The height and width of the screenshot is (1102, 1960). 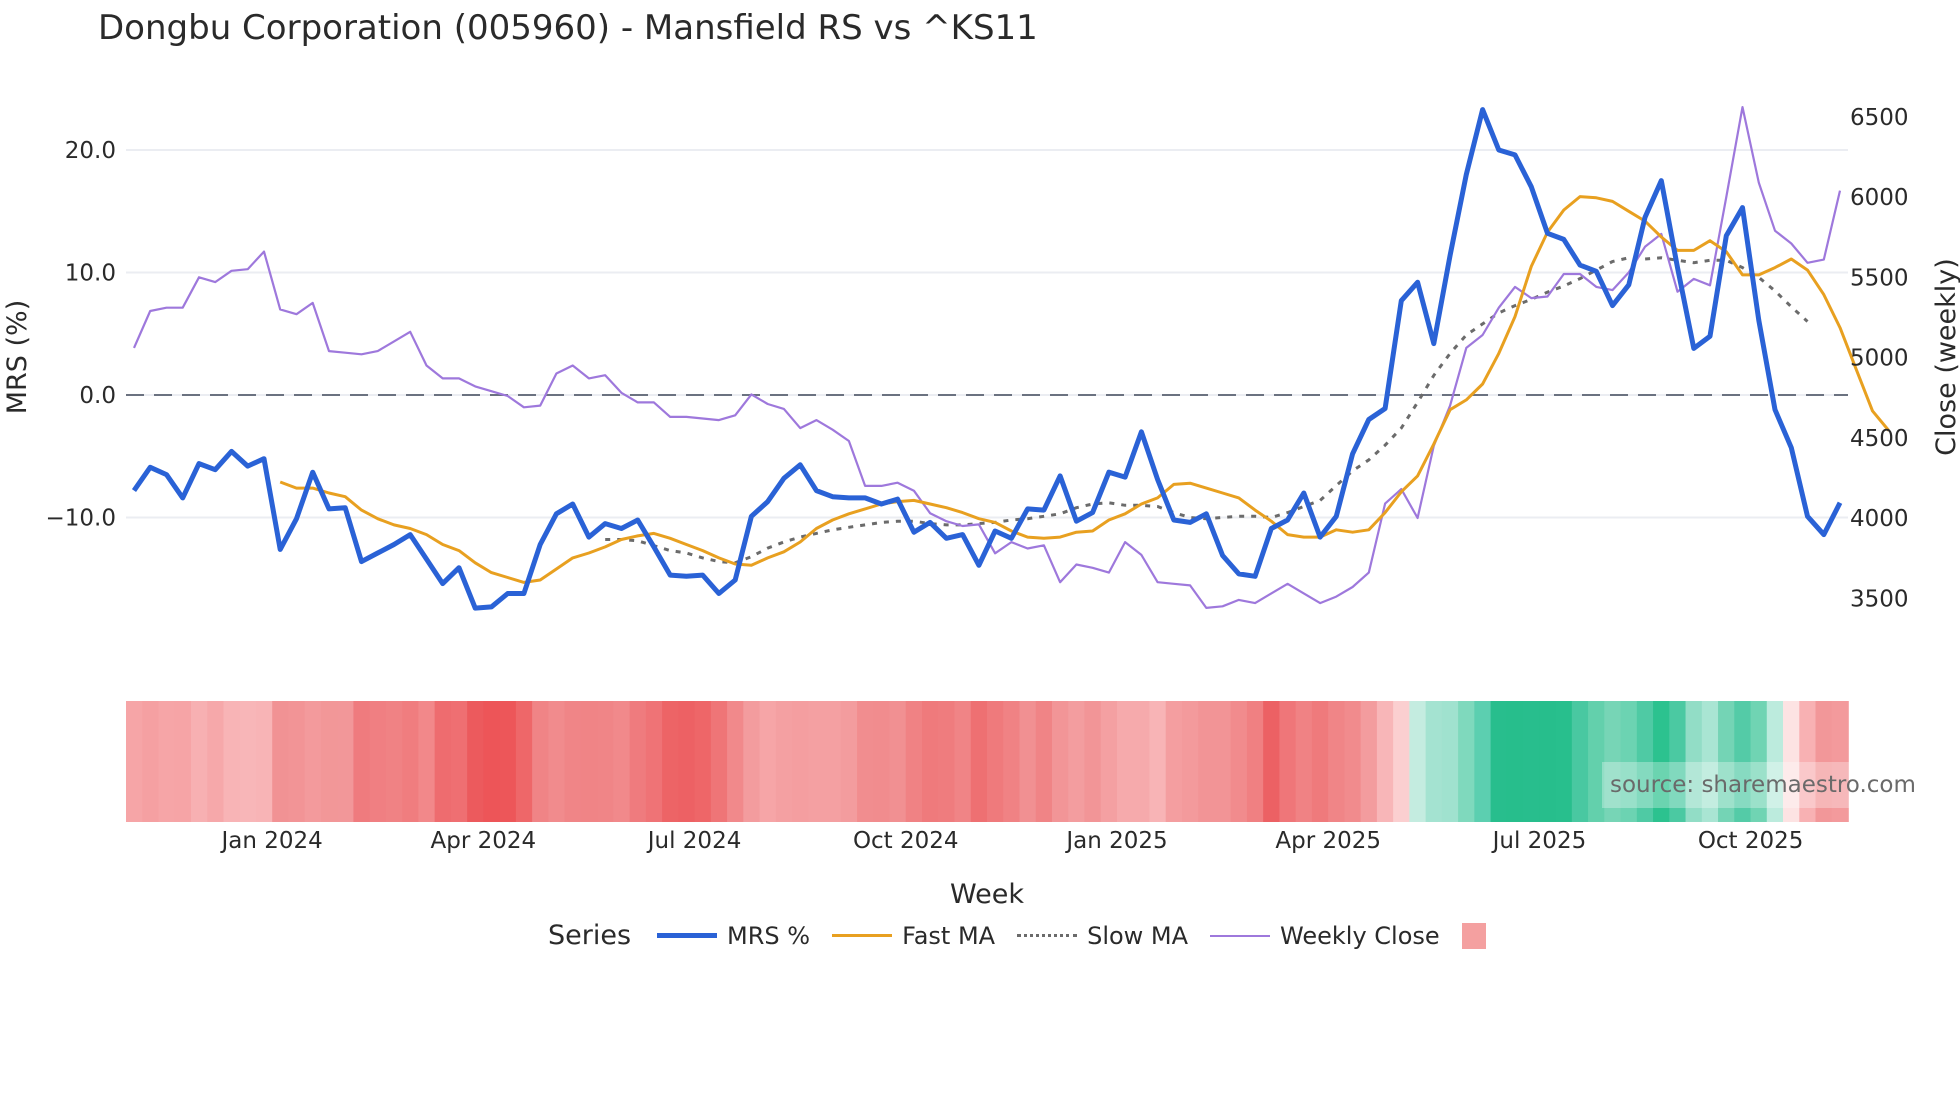 What do you see at coordinates (17, 357) in the screenshot?
I see `svg-text: MRS (%)` at bounding box center [17, 357].